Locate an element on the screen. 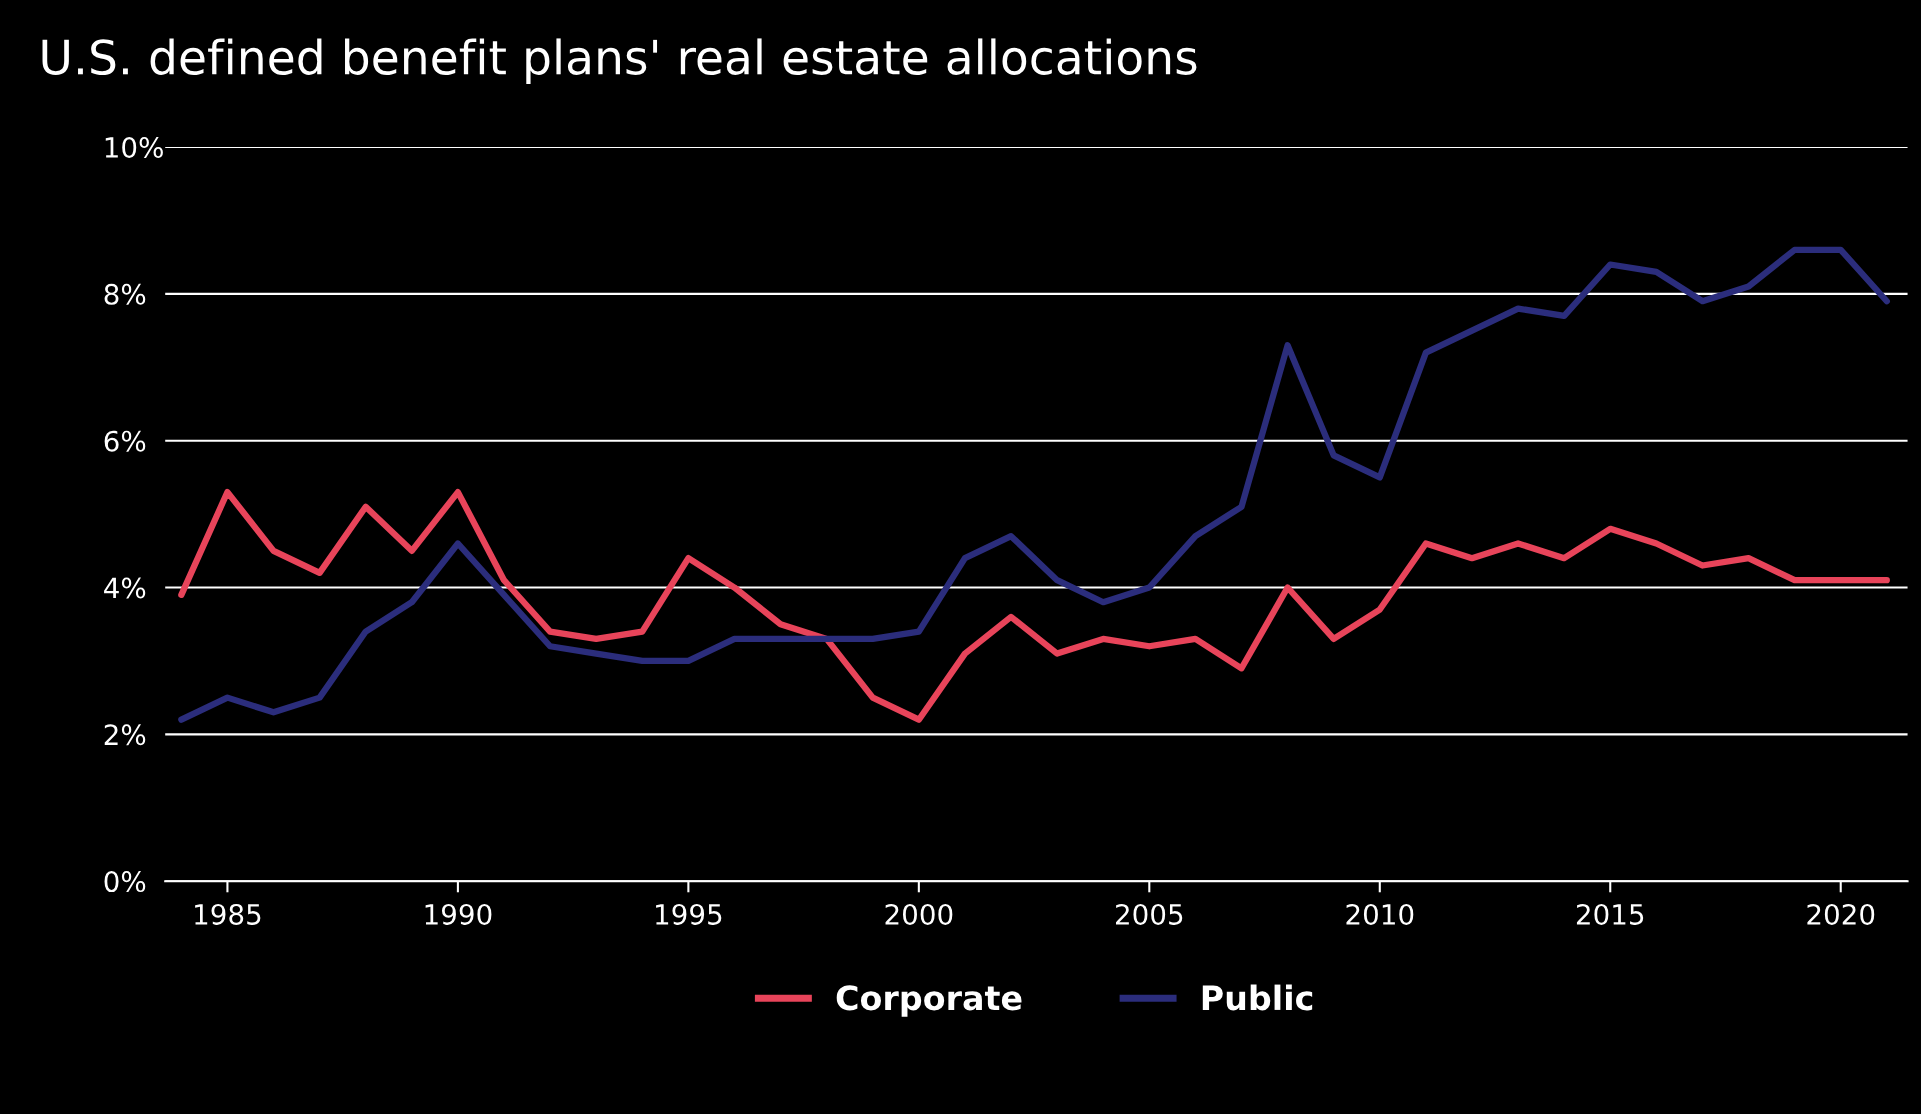  legend-label: Public is located at coordinates (1257, 997).